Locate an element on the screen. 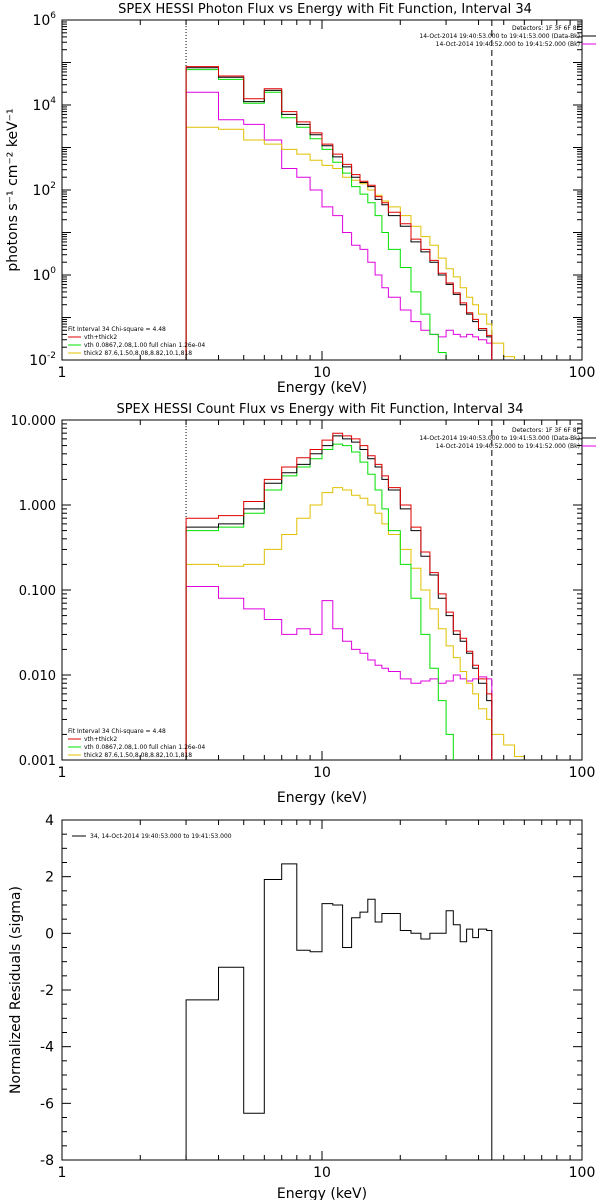 Image resolution: width=600 pixels, height=1200 pixels. residuals-y-tick-label: 4 is located at coordinates (49, 821).